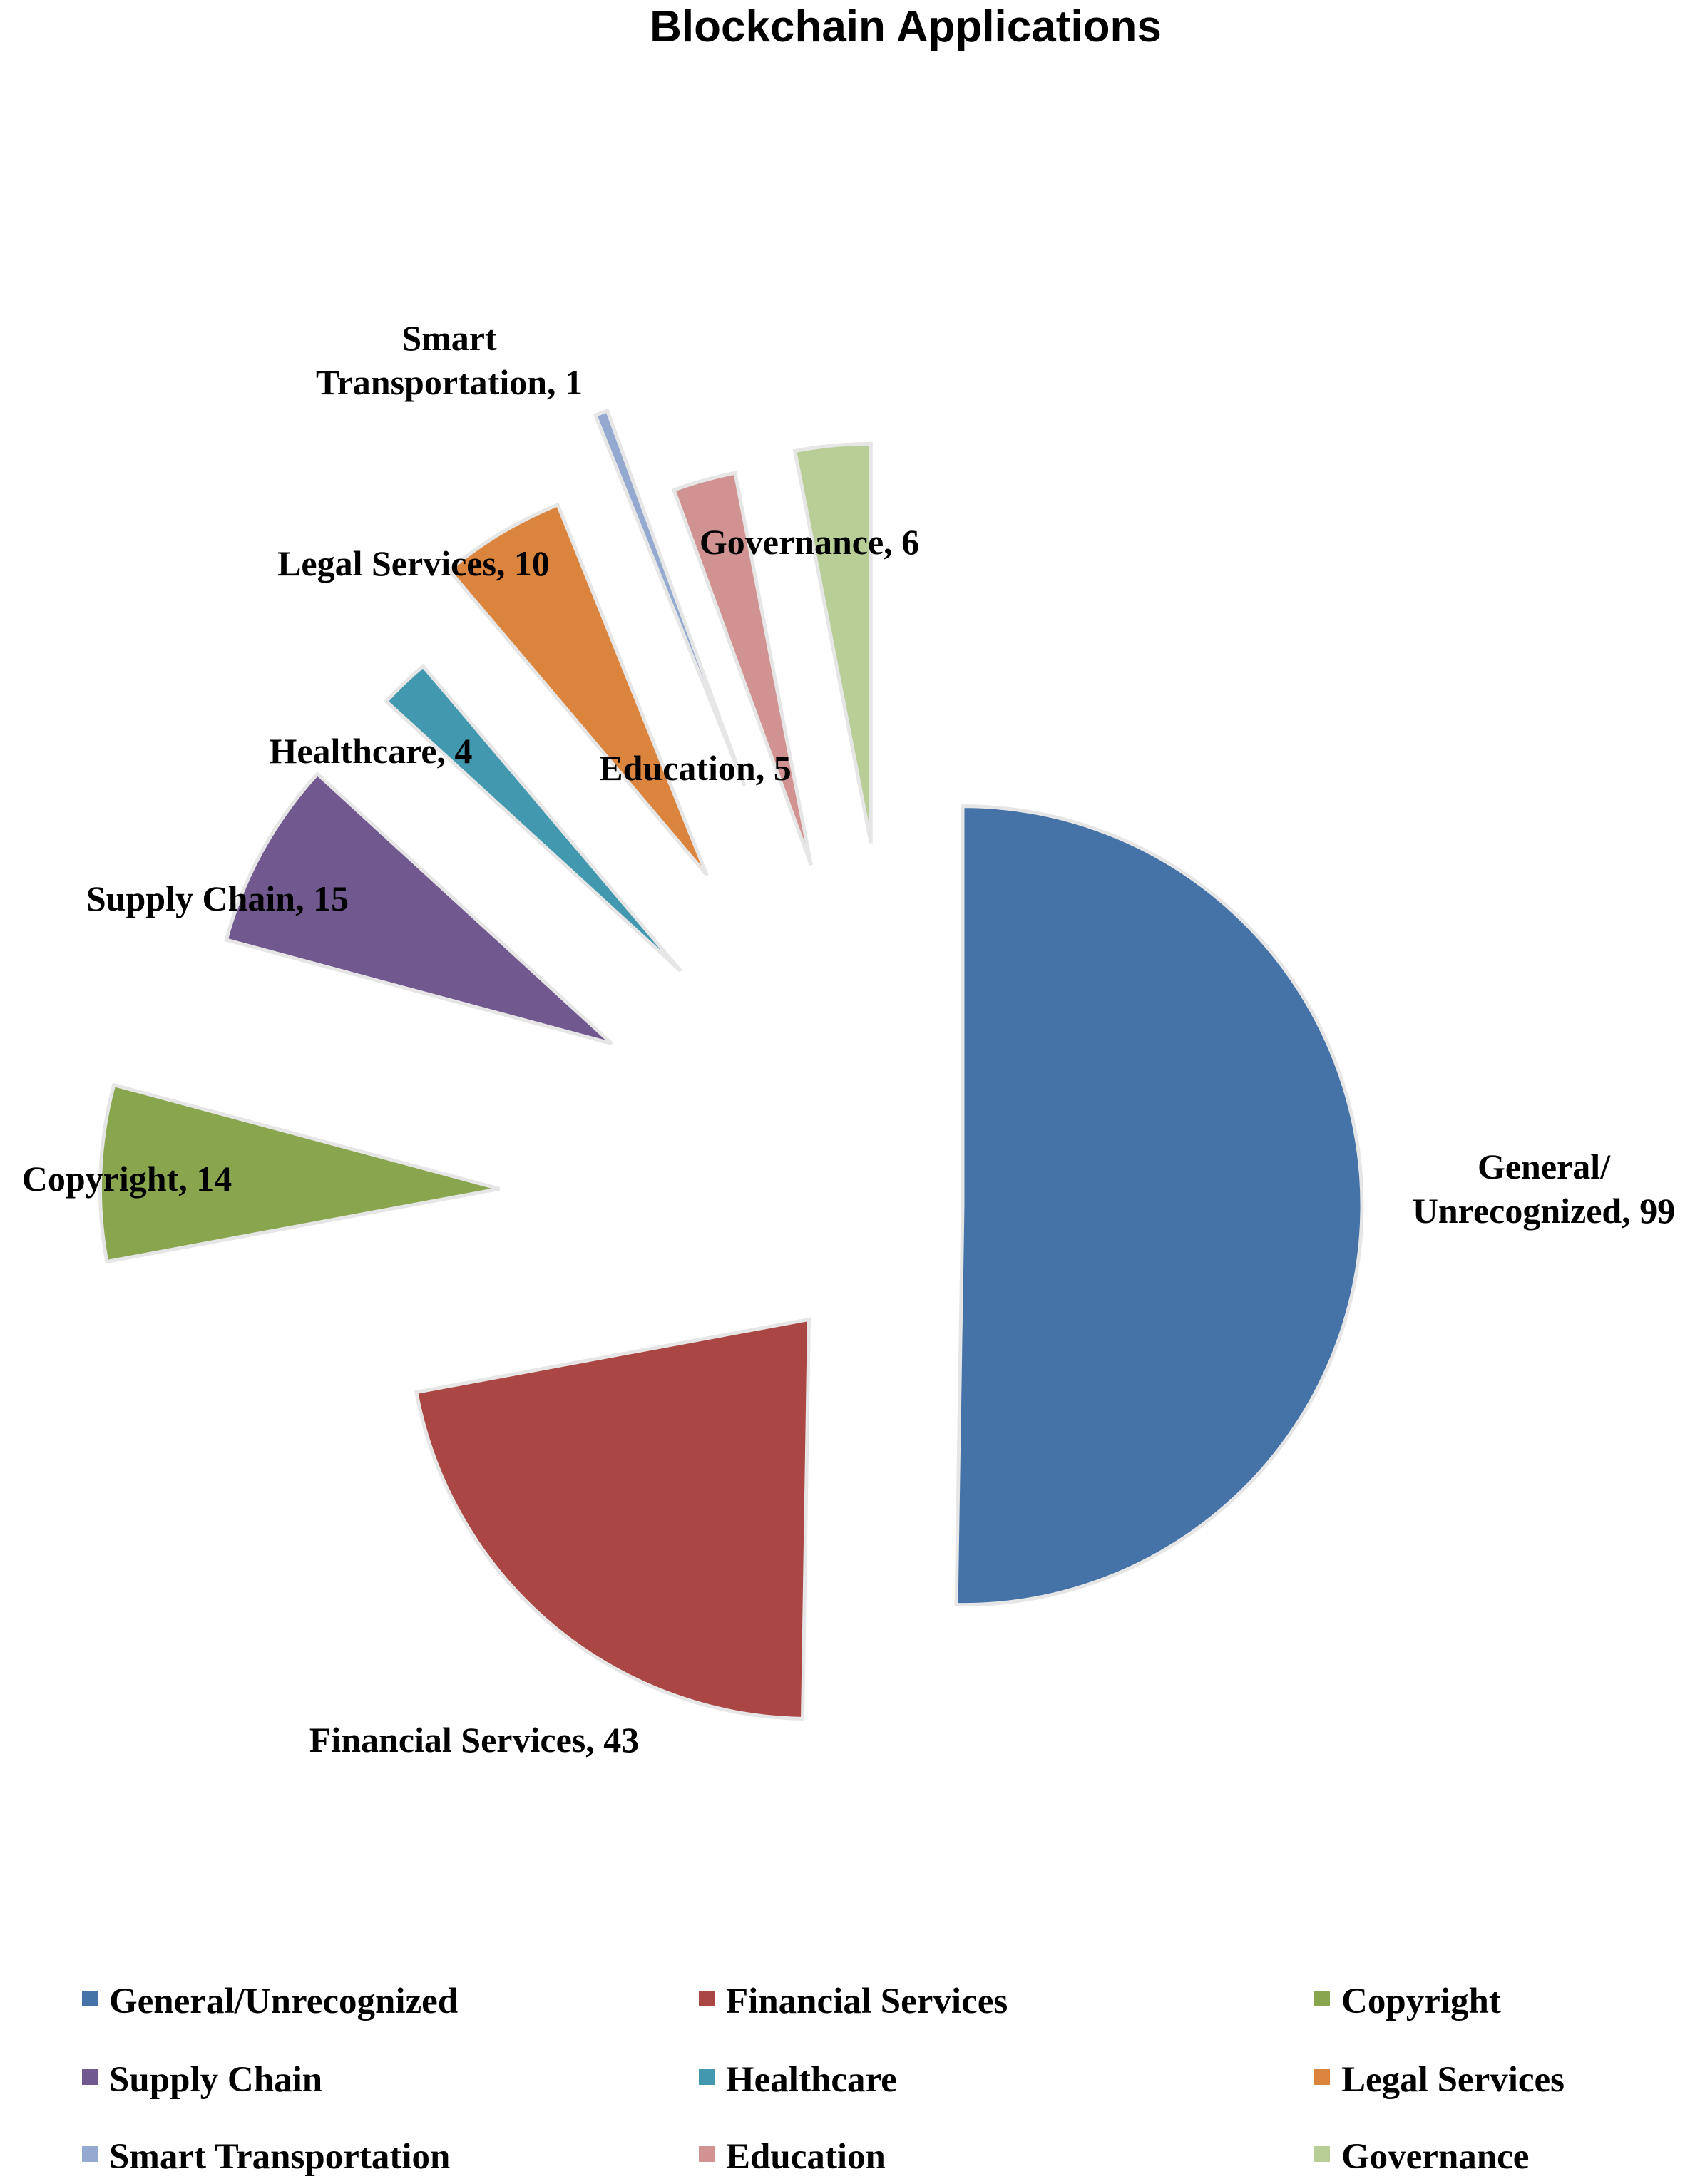 The height and width of the screenshot is (2184, 1705). What do you see at coordinates (1322, 2154) in the screenshot?
I see `legend-swatch-governance` at bounding box center [1322, 2154].